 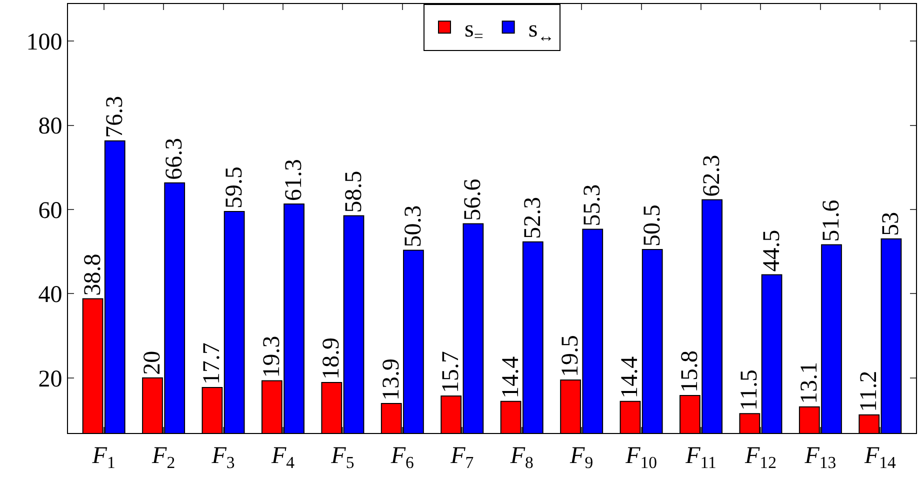 I want to click on x-tick-label: F$_{14}$, so click(x=880, y=457).